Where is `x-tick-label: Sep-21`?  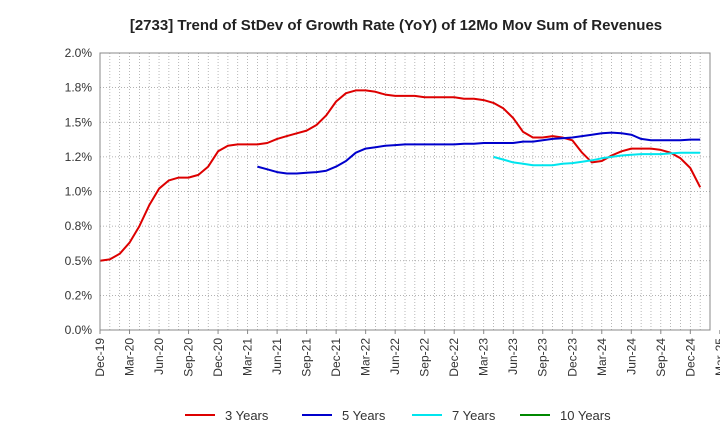
x-tick-label: Sep-21 is located at coordinates (307, 357).